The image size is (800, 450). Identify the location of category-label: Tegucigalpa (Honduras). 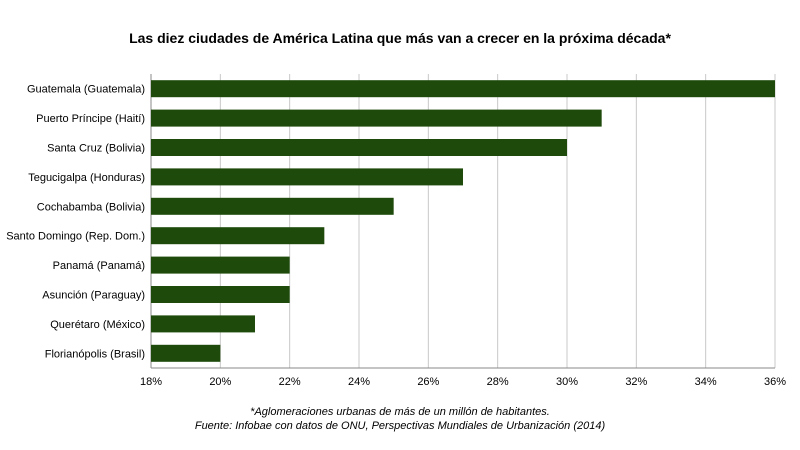
(86, 178).